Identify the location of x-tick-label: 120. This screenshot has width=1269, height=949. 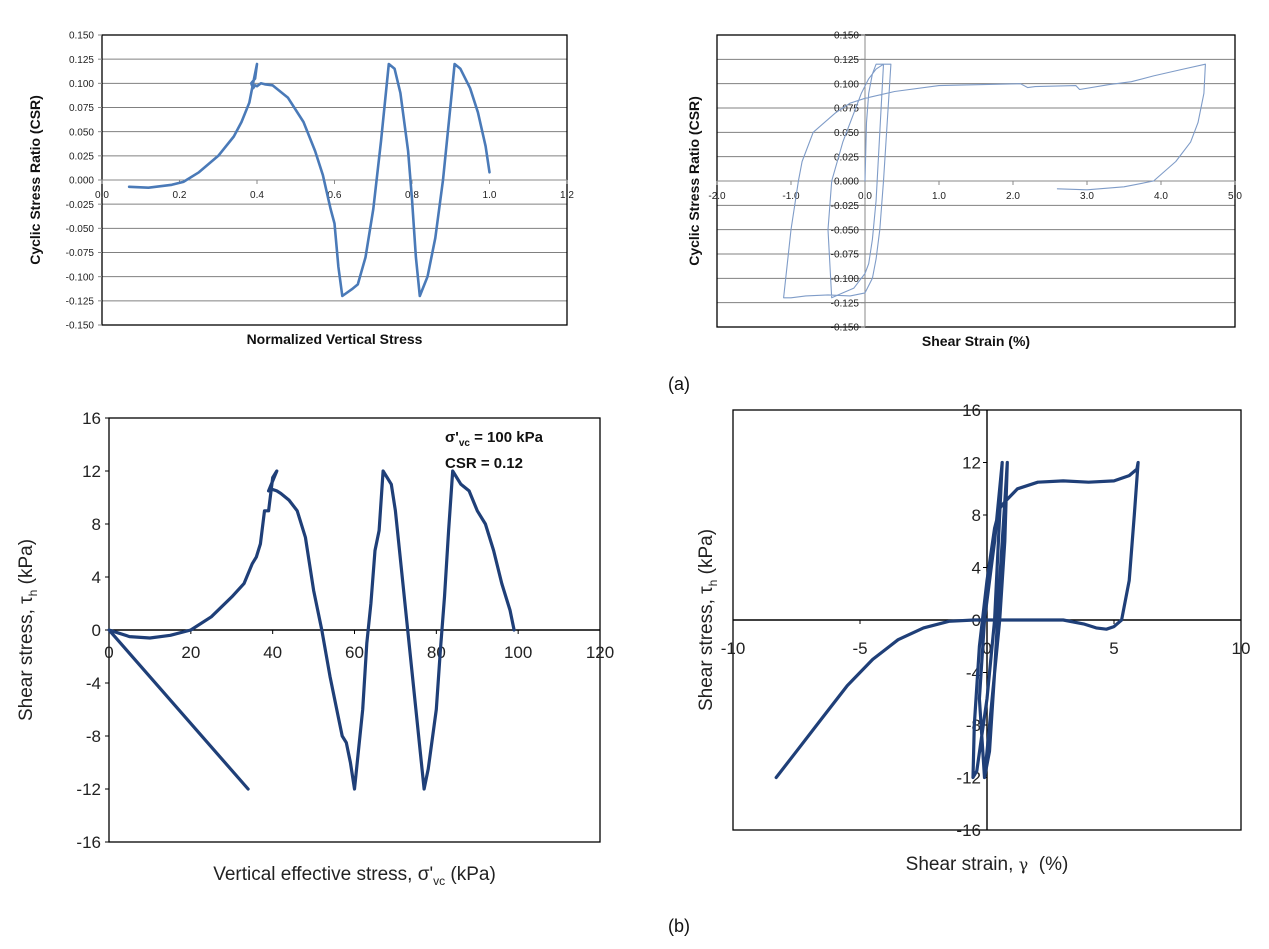
(600, 652).